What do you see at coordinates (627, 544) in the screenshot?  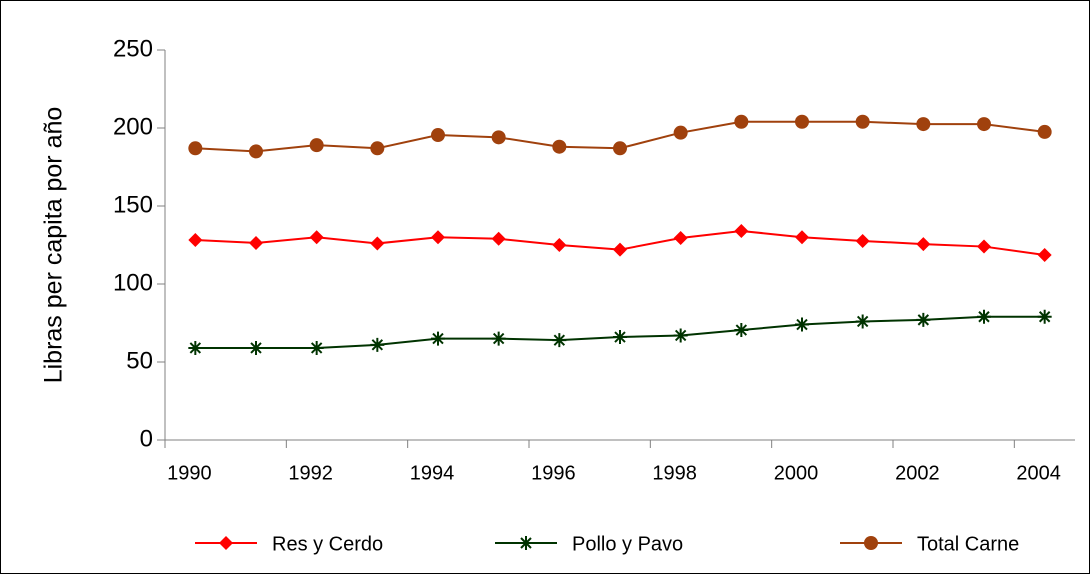 I see `legend-label: Pollo y Pavo` at bounding box center [627, 544].